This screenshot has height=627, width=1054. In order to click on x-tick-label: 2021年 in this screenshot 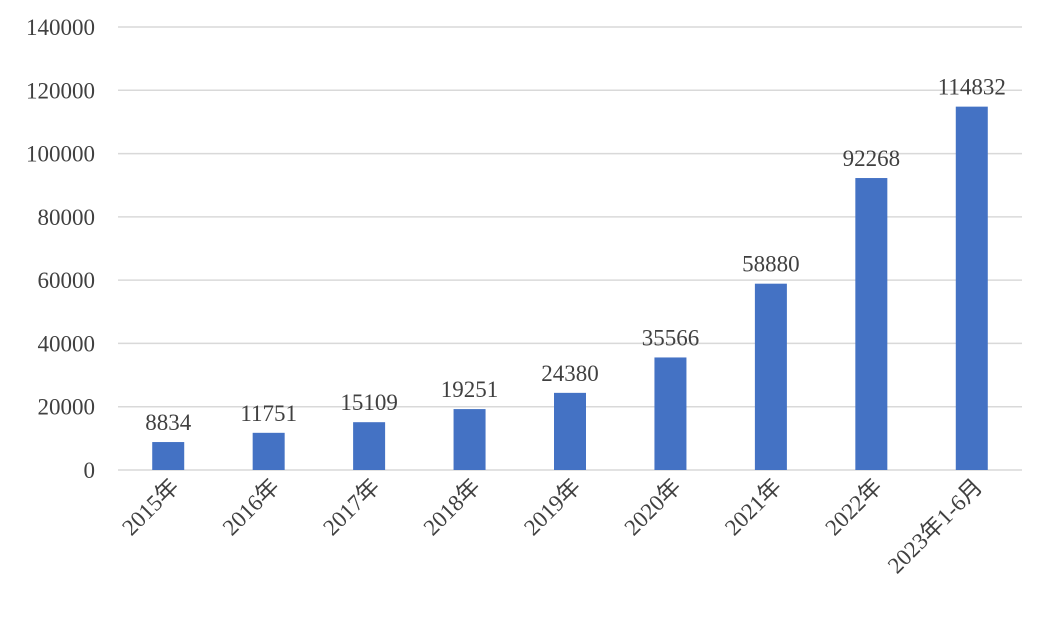, I will do `click(753, 507)`.